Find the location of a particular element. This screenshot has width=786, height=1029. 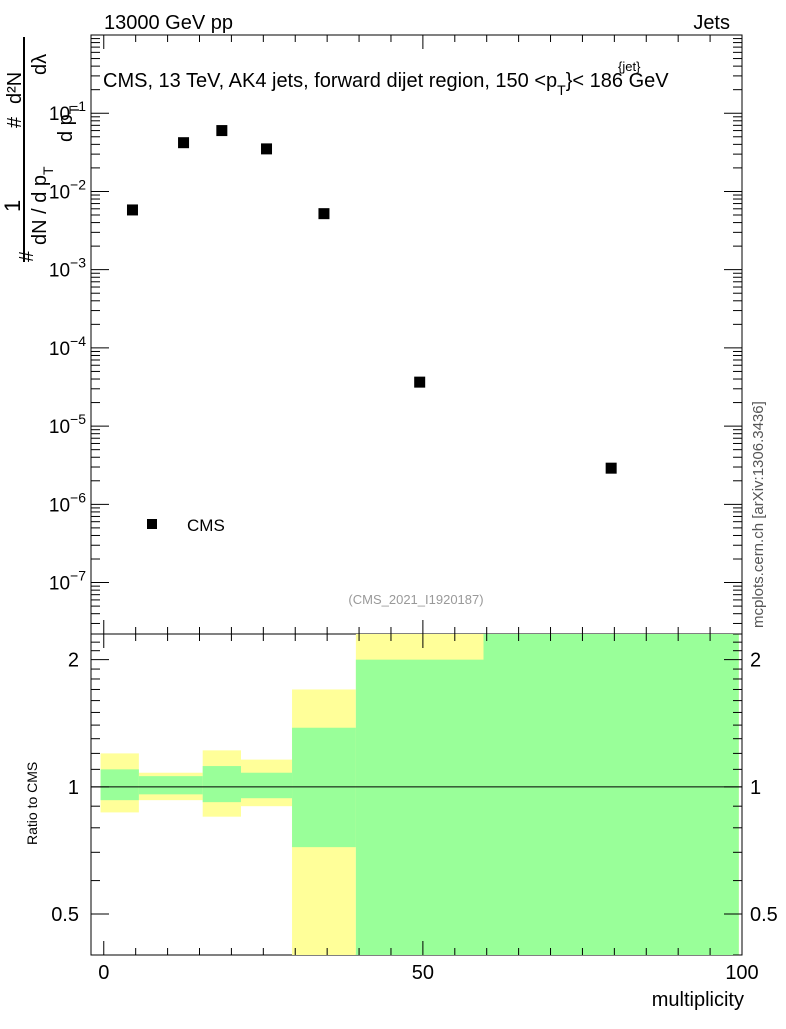

main-y-tick-label: 10⁻¹ is located at coordinates (67, 111).